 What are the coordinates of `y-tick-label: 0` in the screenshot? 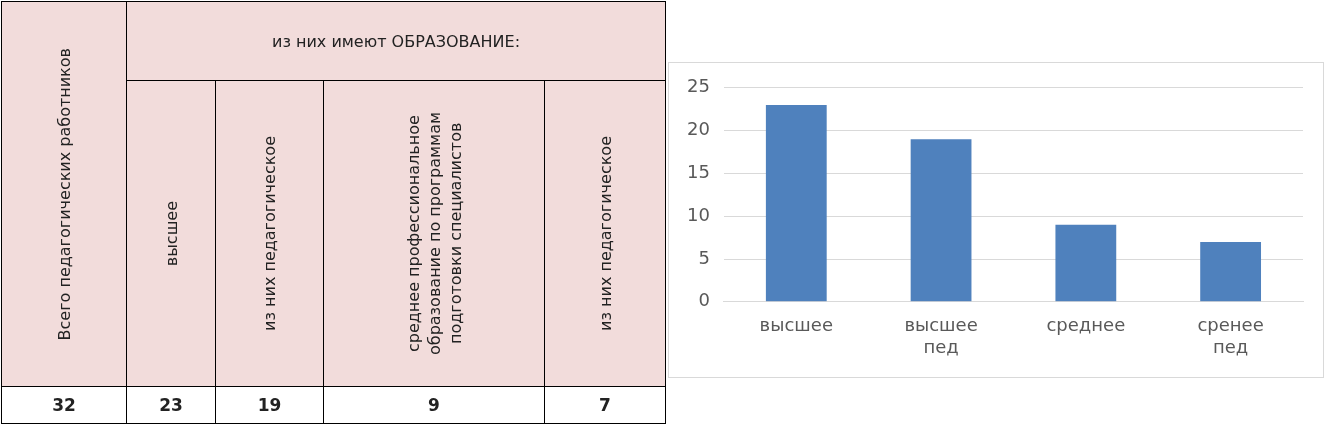 It's located at (704, 300).